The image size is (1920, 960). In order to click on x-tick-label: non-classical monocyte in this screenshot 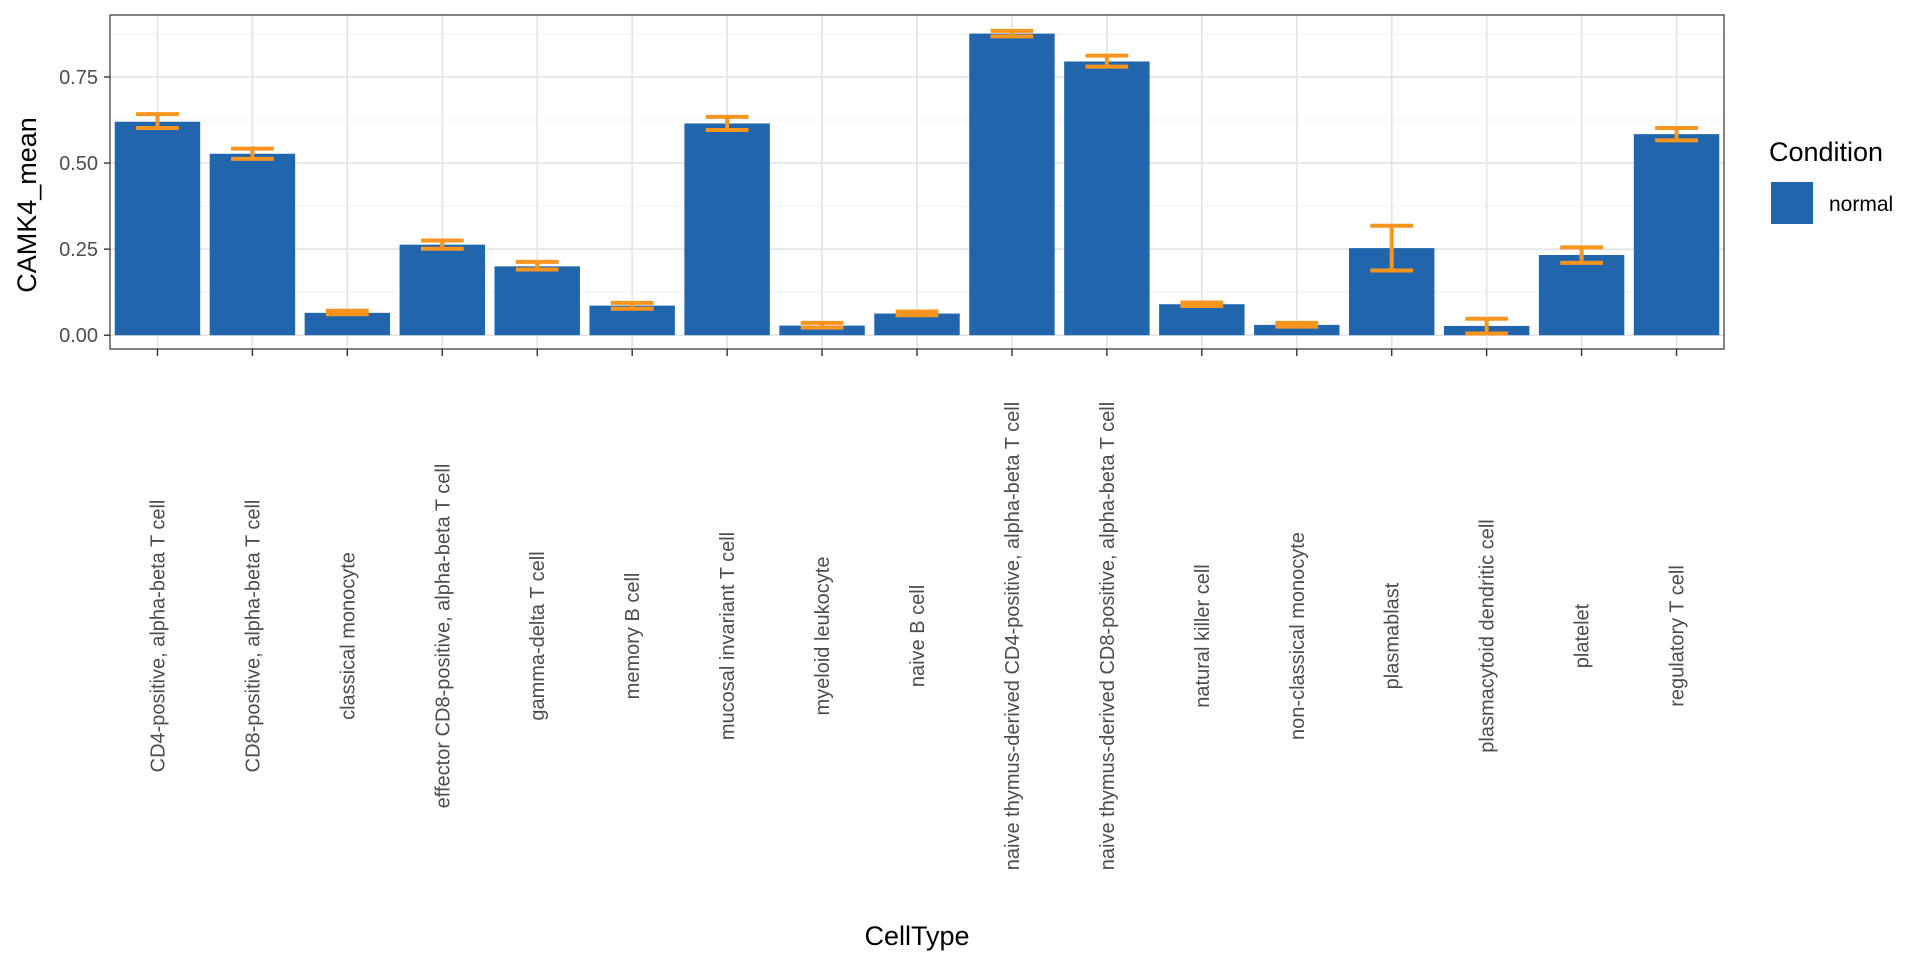, I will do `click(1298, 636)`.